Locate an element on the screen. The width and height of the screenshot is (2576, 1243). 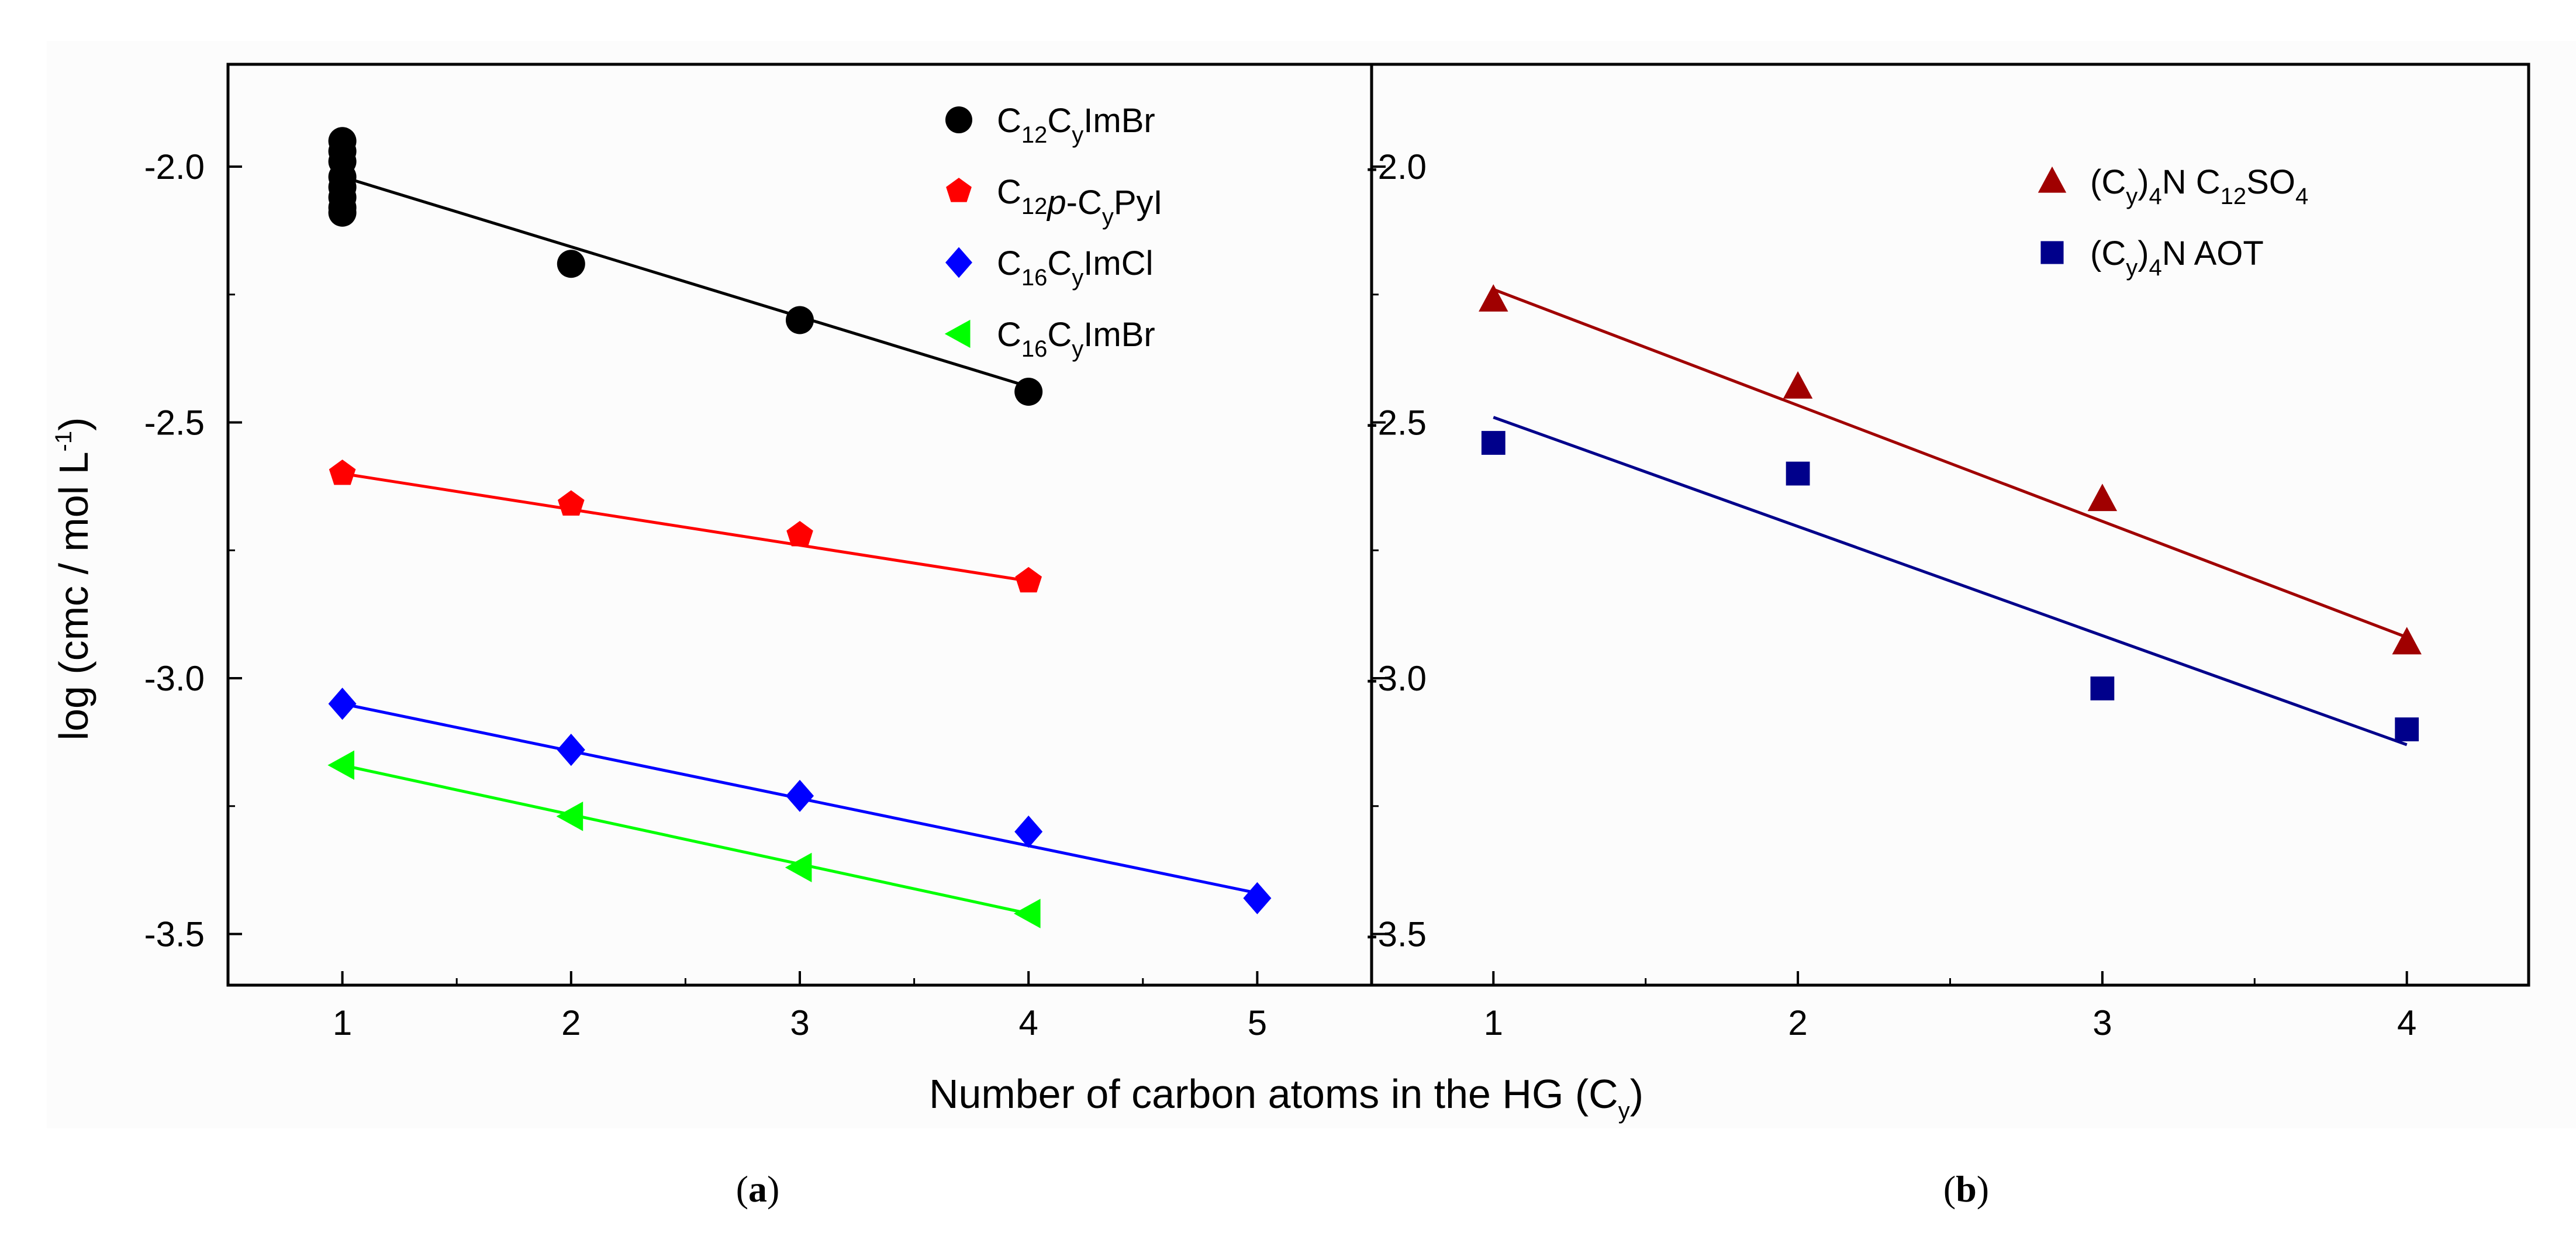
caption-a: (a) is located at coordinates (758, 1189).